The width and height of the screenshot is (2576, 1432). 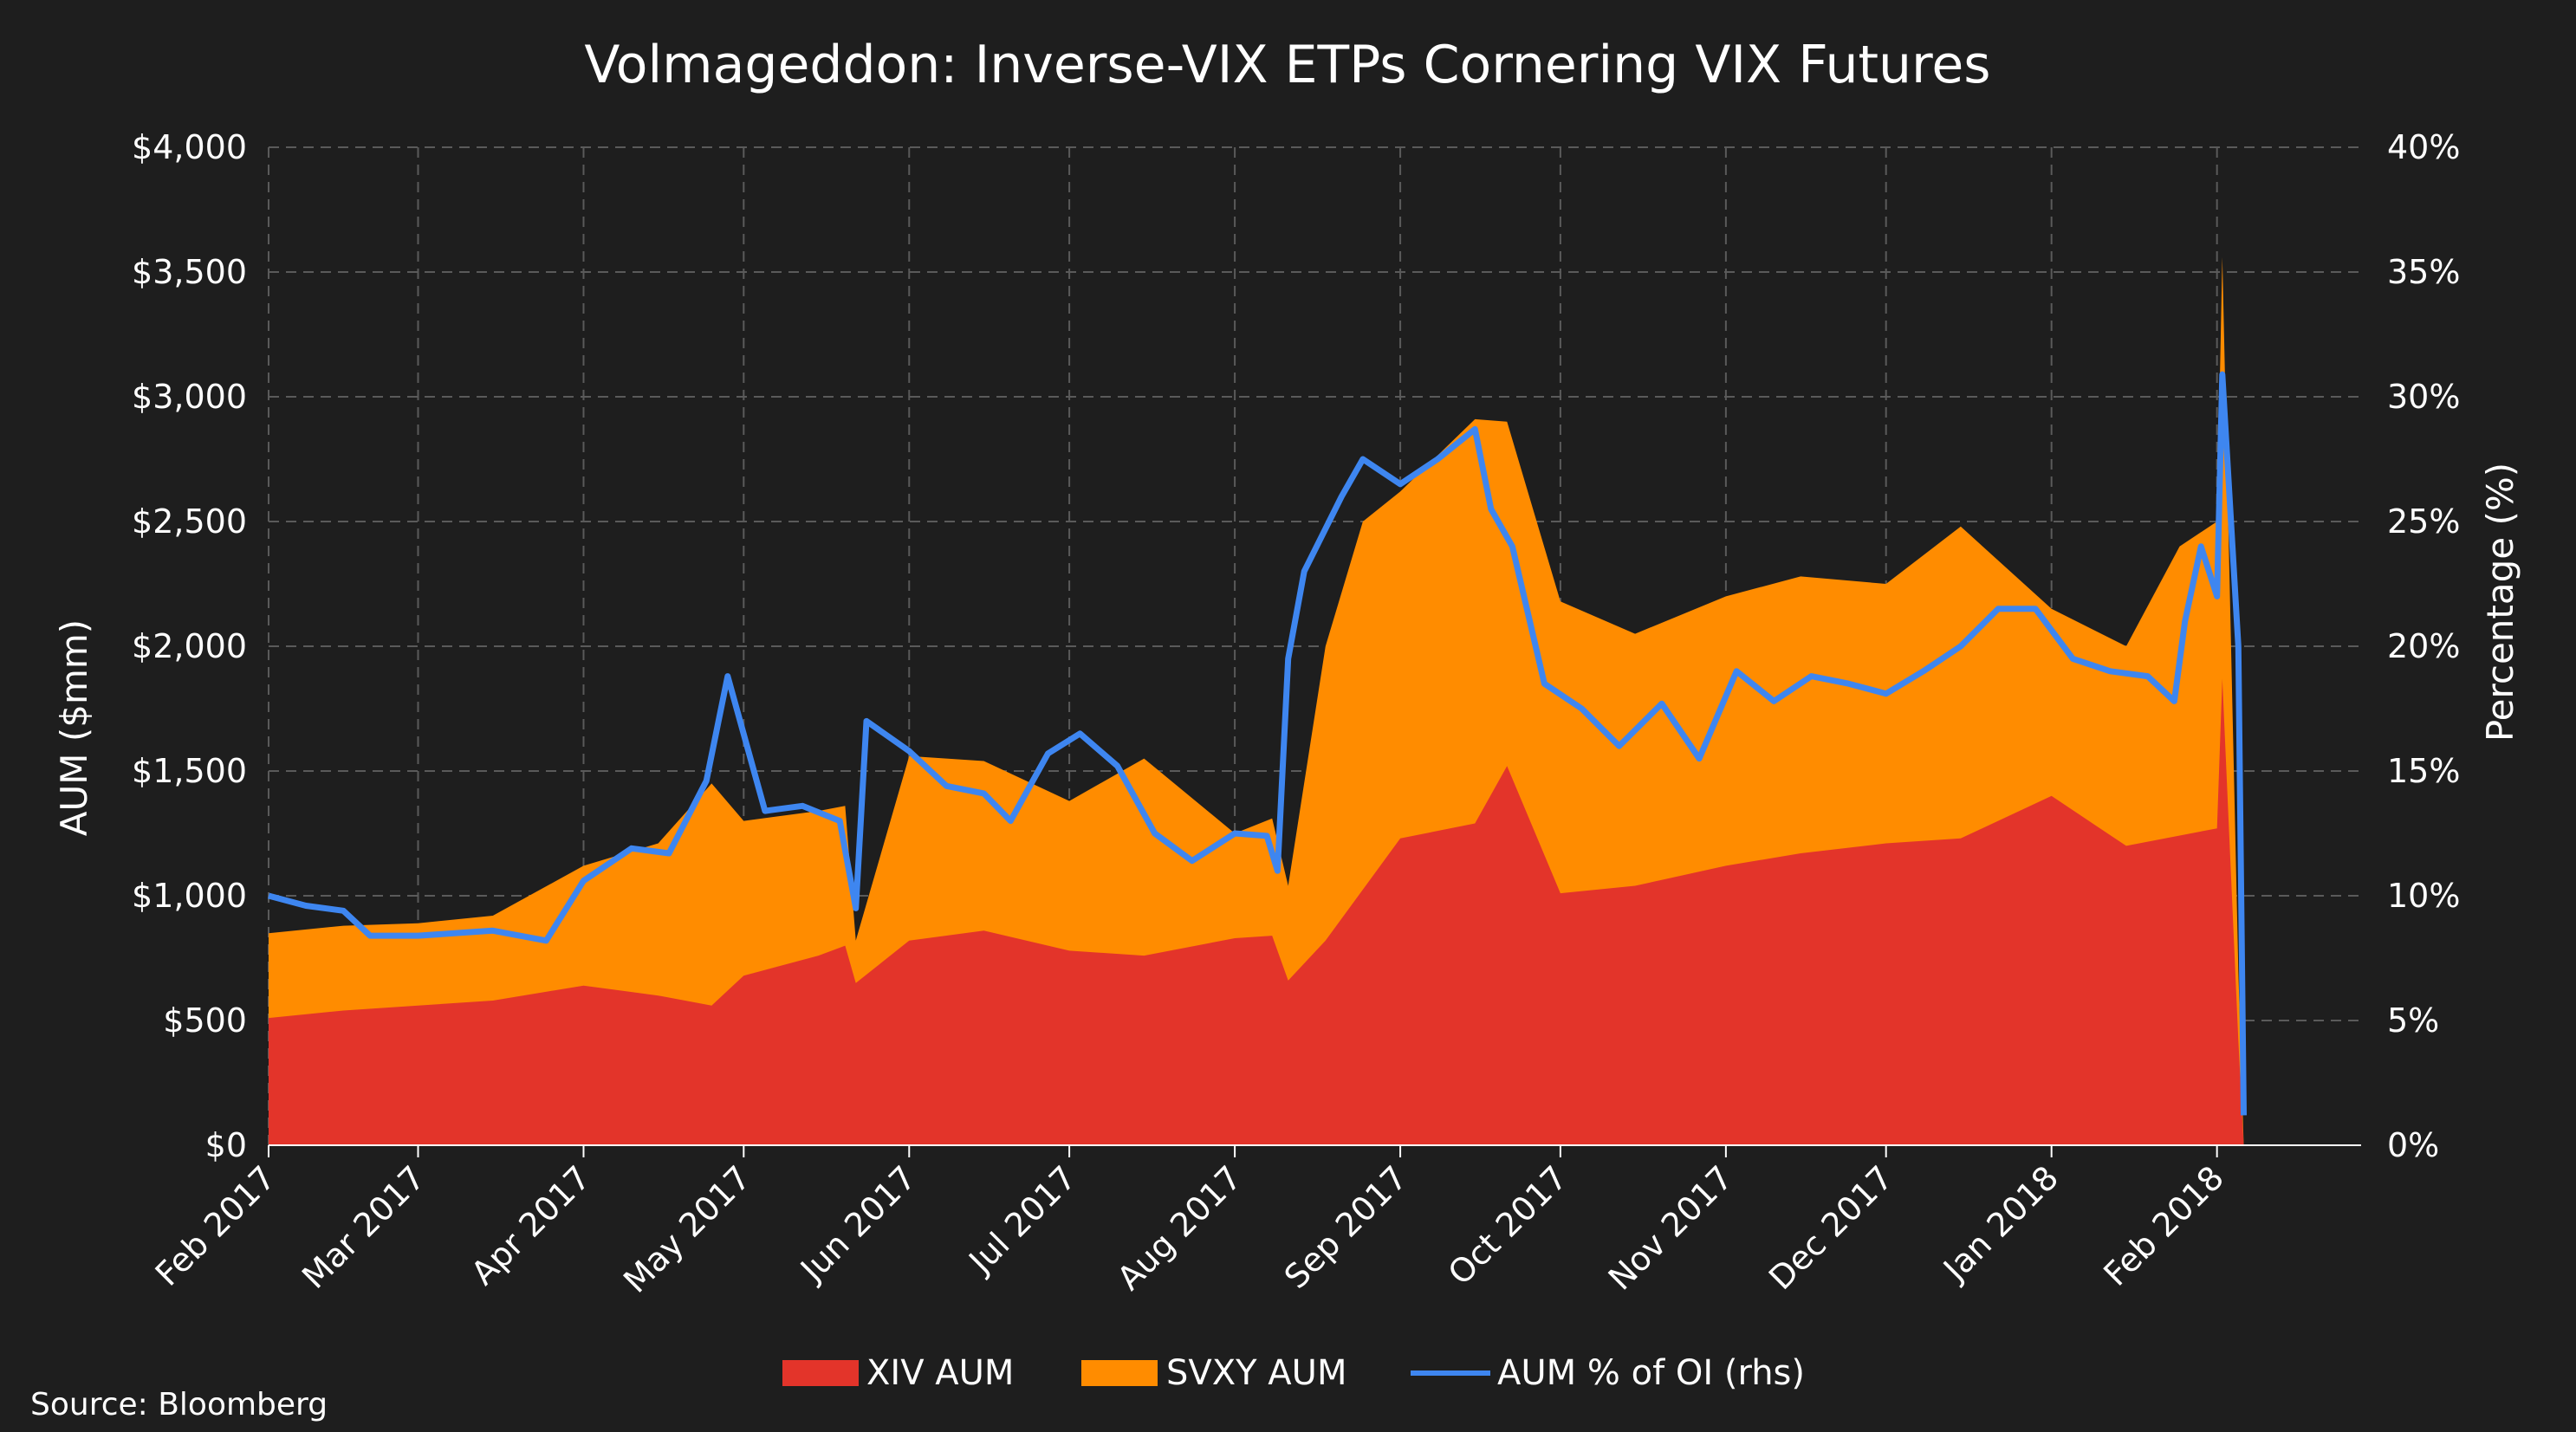 What do you see at coordinates (205, 1020) in the screenshot?
I see `left-y-tick-label: $500` at bounding box center [205, 1020].